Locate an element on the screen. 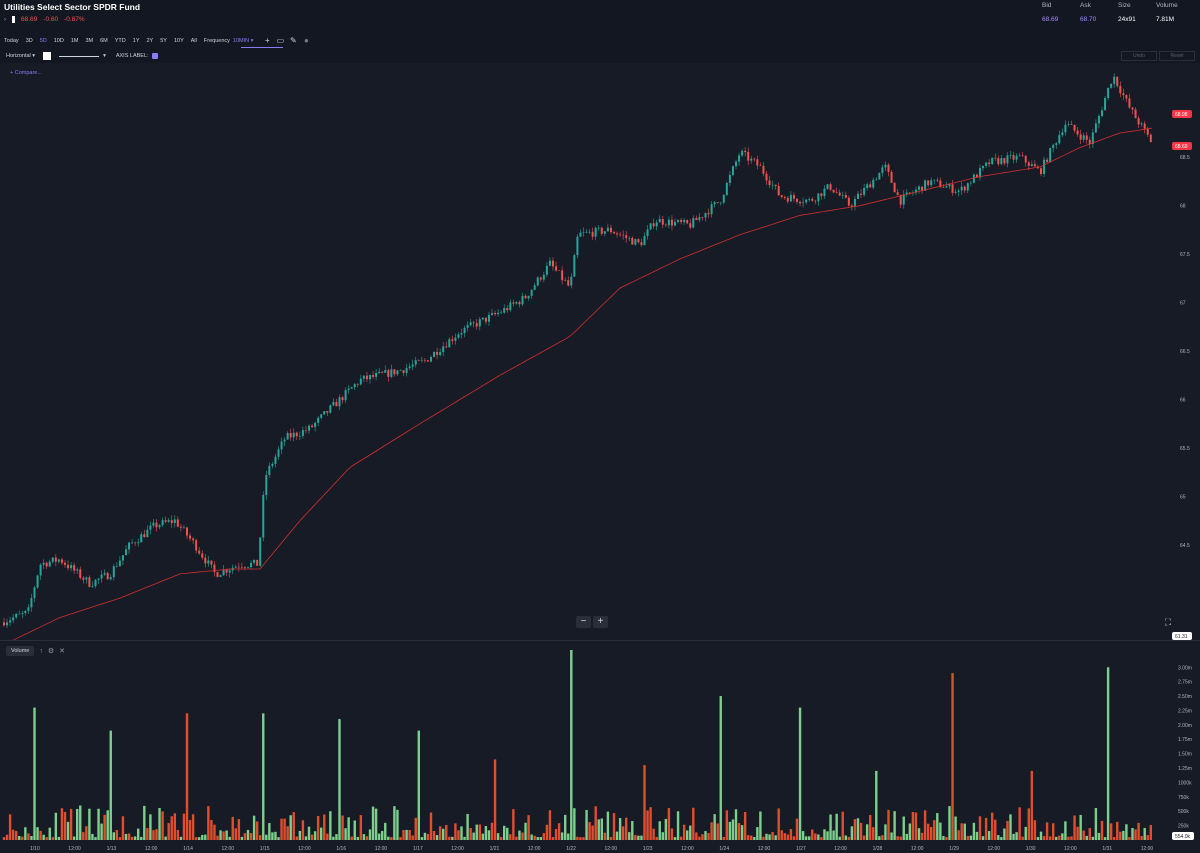  stat-label: Volume is located at coordinates (1167, 5).